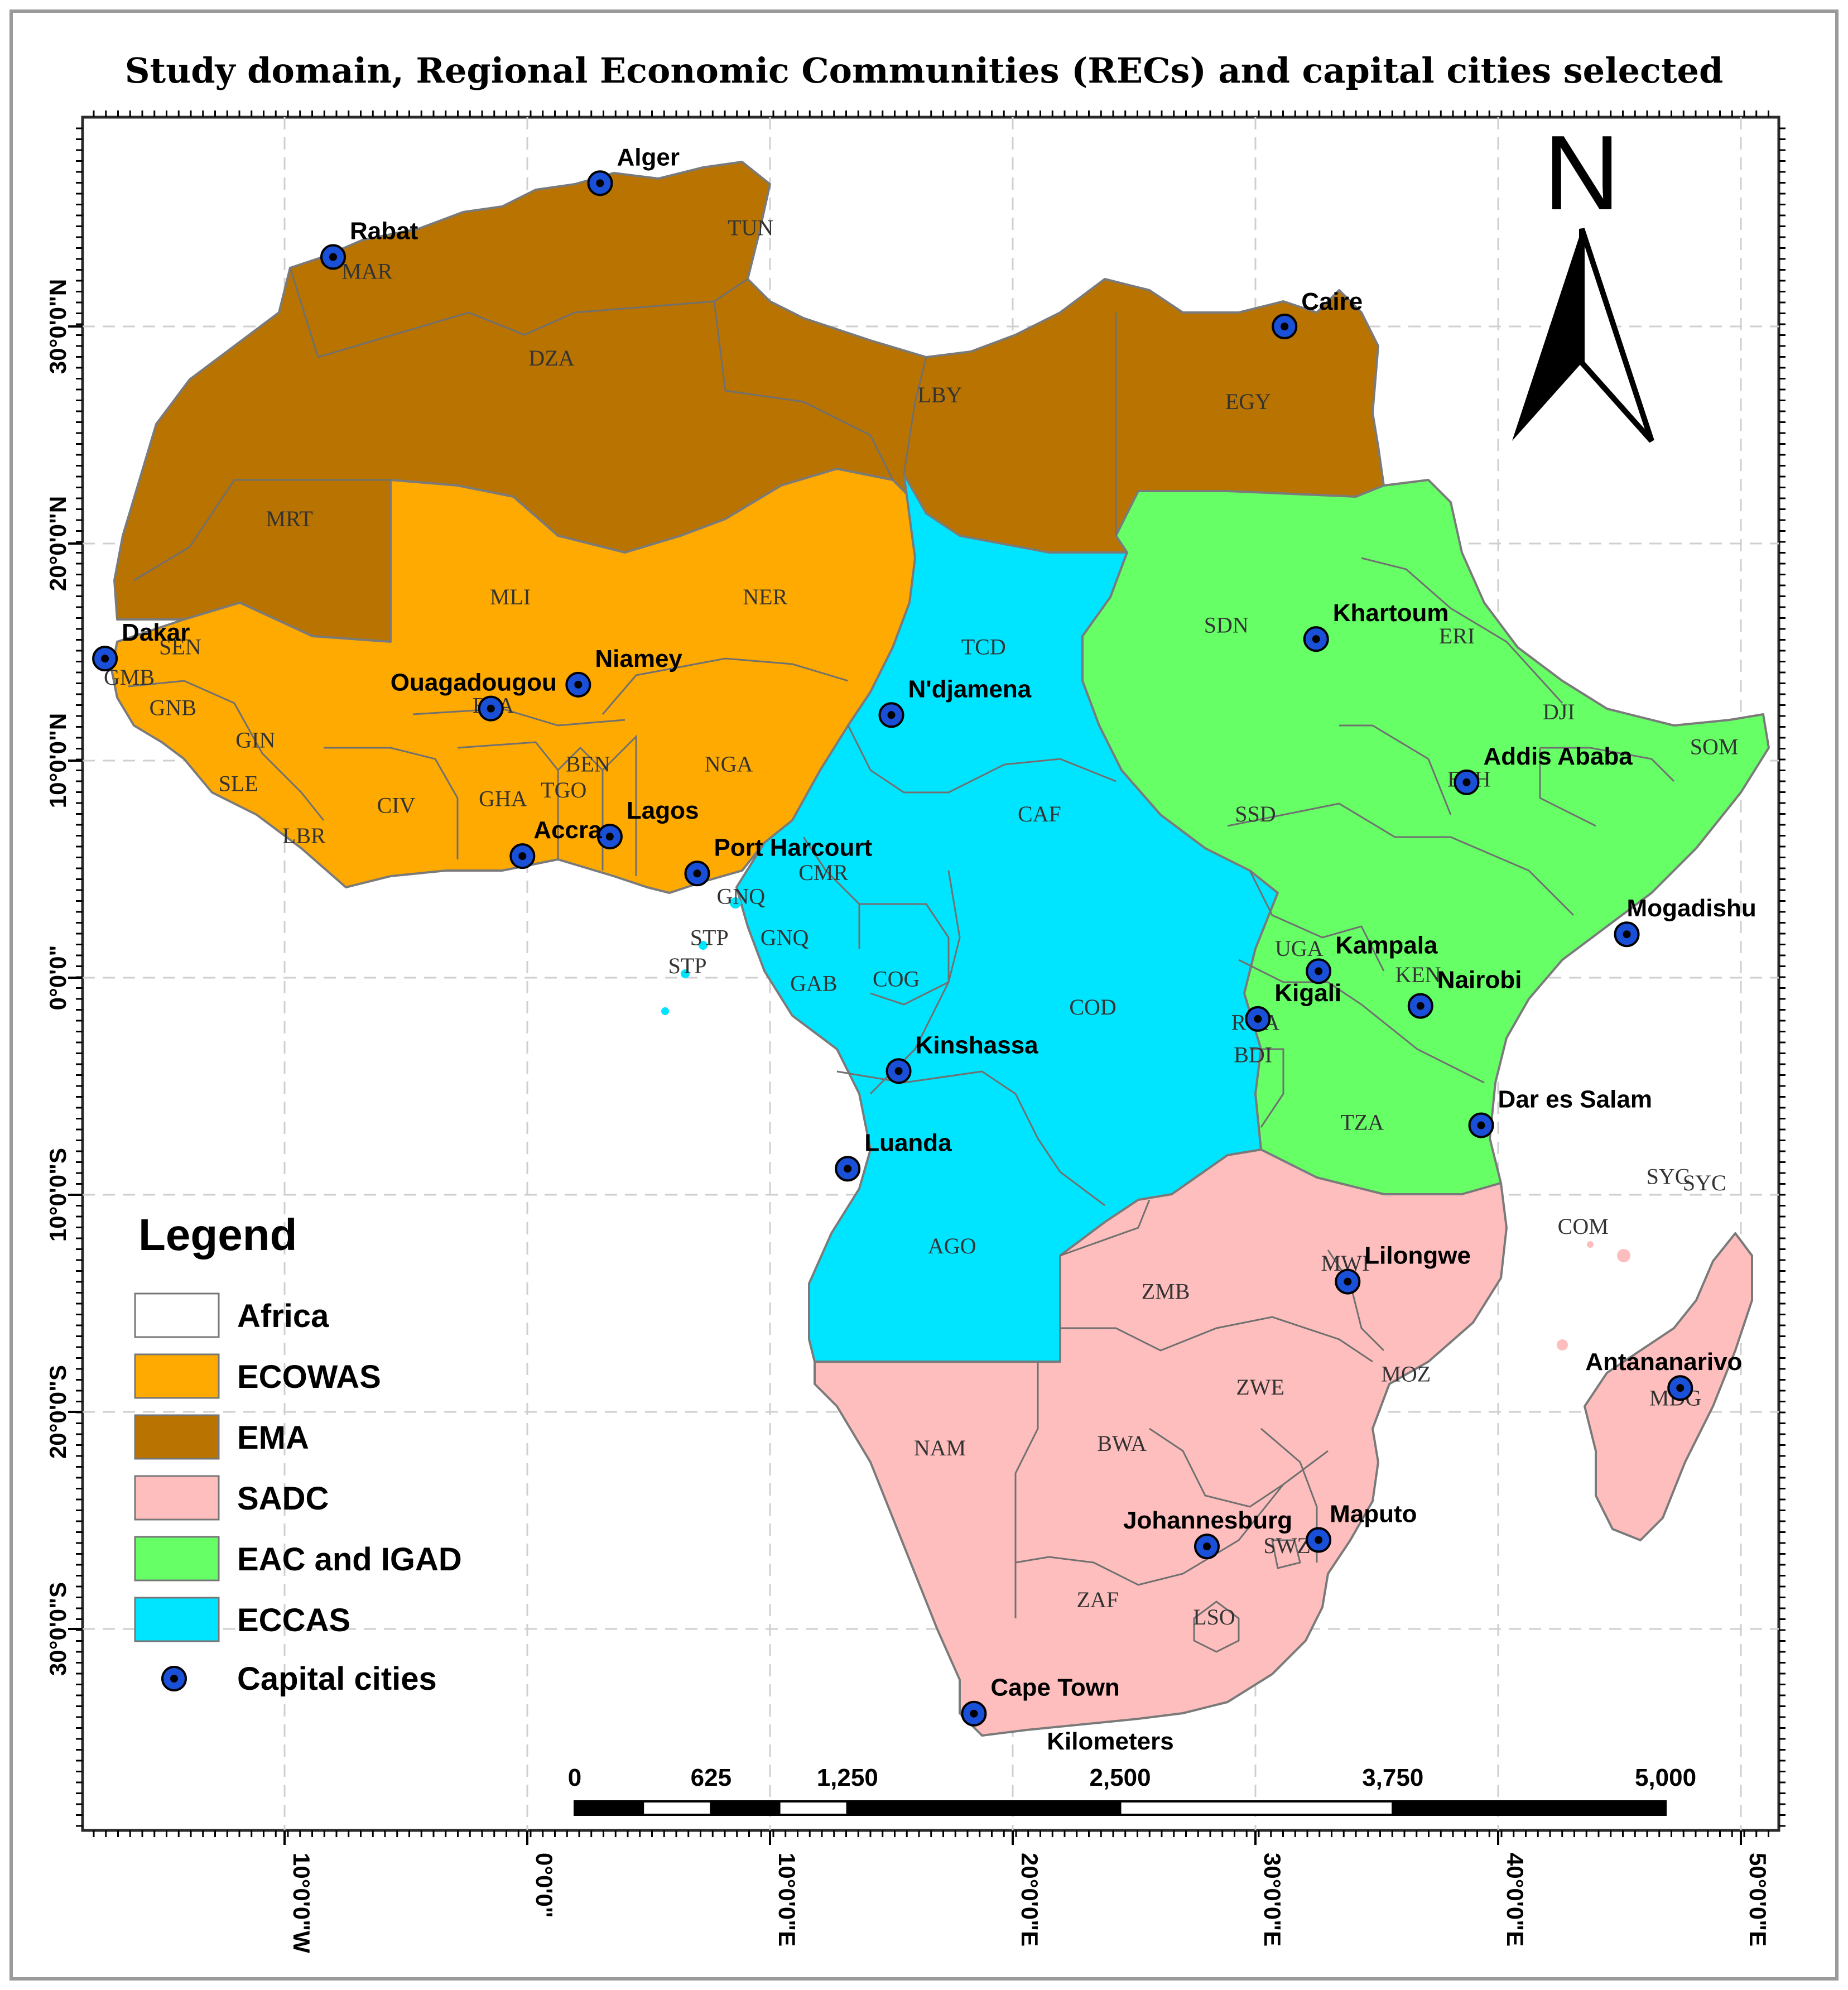 This screenshot has height=1990, width=1848. What do you see at coordinates (1092, 1007) in the screenshot?
I see `country-code-label: COD` at bounding box center [1092, 1007].